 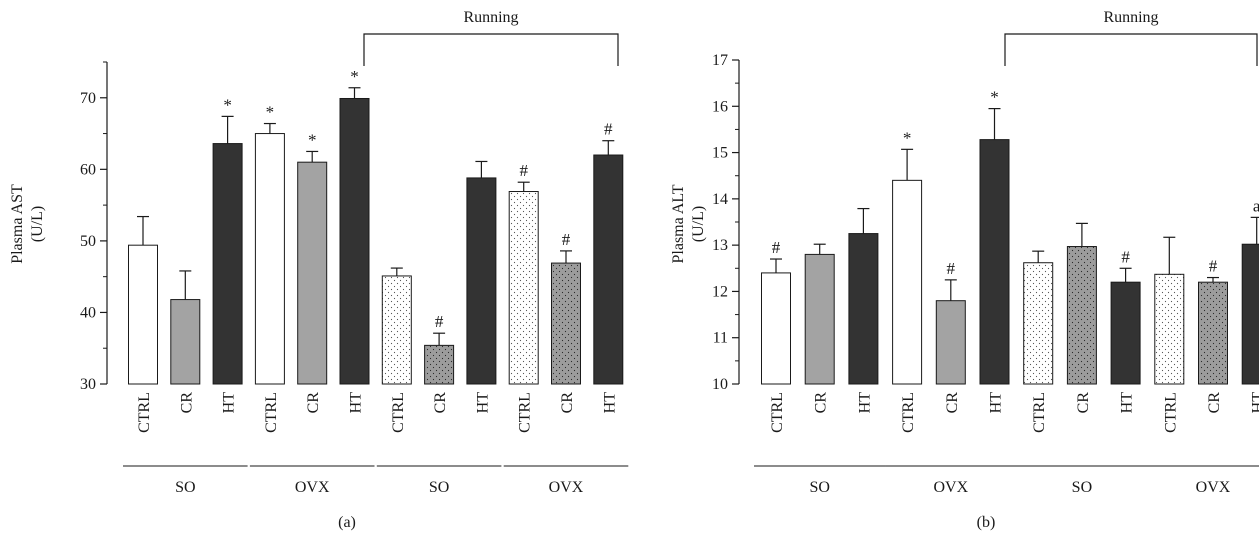 I want to click on panel-a-ylabel-line2: (U/L), so click(x=37, y=224).